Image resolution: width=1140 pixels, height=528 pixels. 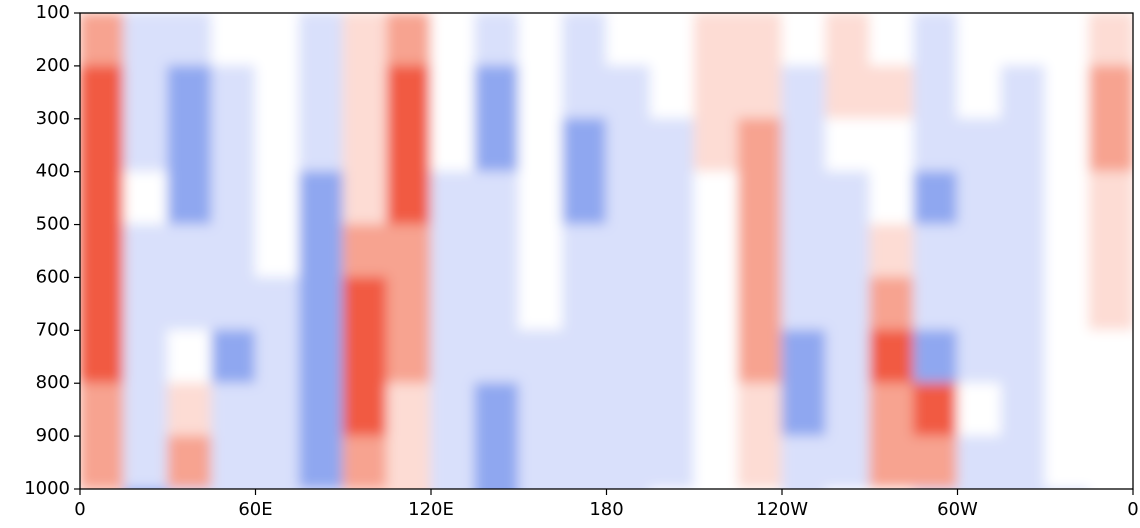 What do you see at coordinates (255, 509) in the screenshot?
I see `x-tick-label: 60E` at bounding box center [255, 509].